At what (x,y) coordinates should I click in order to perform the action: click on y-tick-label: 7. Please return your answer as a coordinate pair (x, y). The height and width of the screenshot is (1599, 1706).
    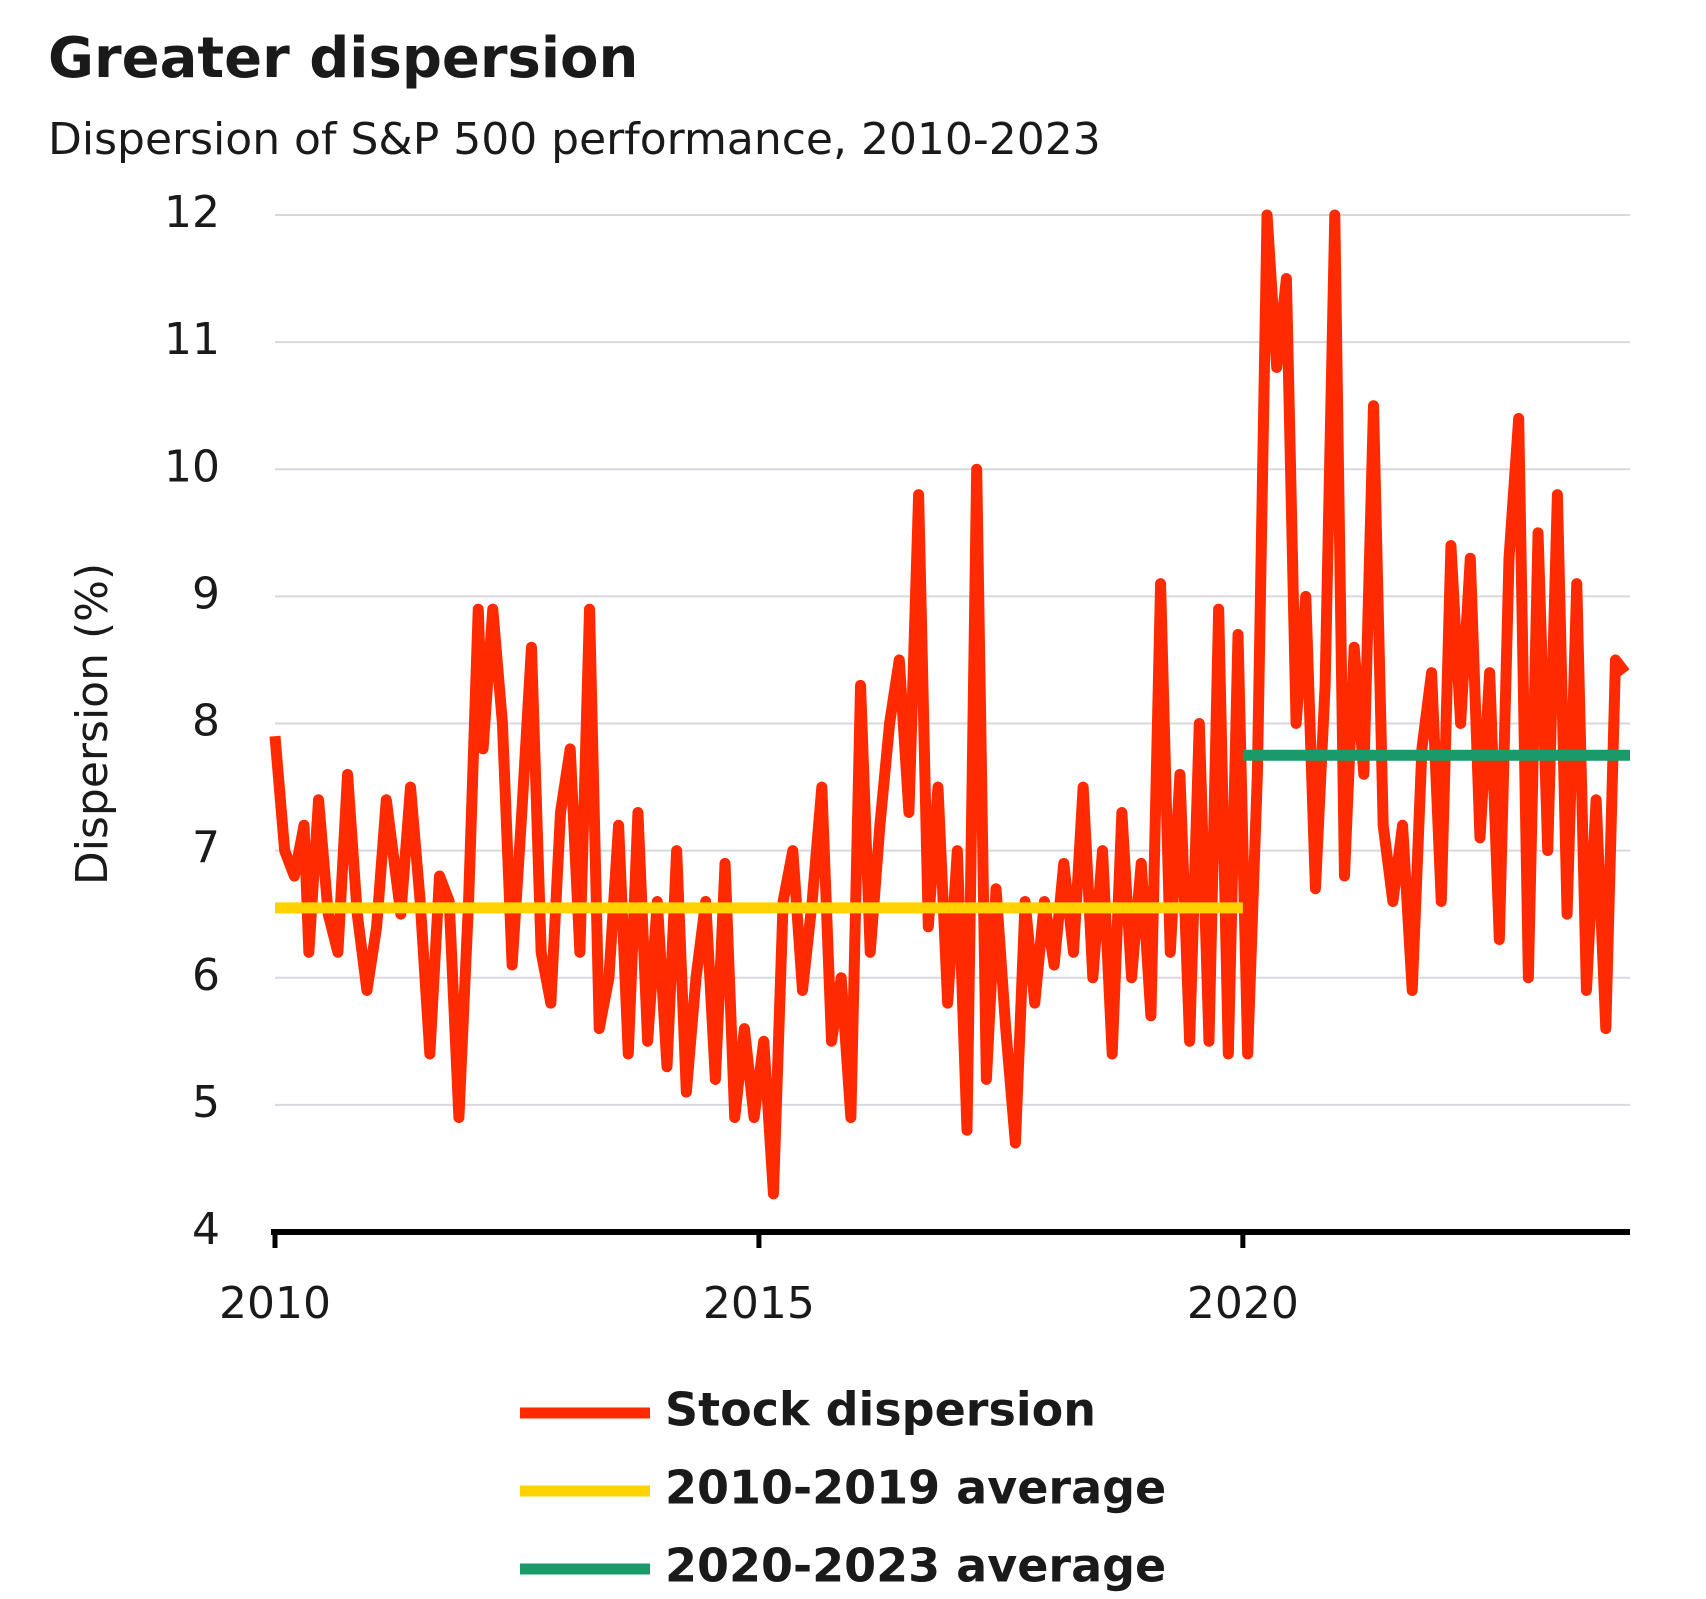
    Looking at the image, I should click on (206, 848).